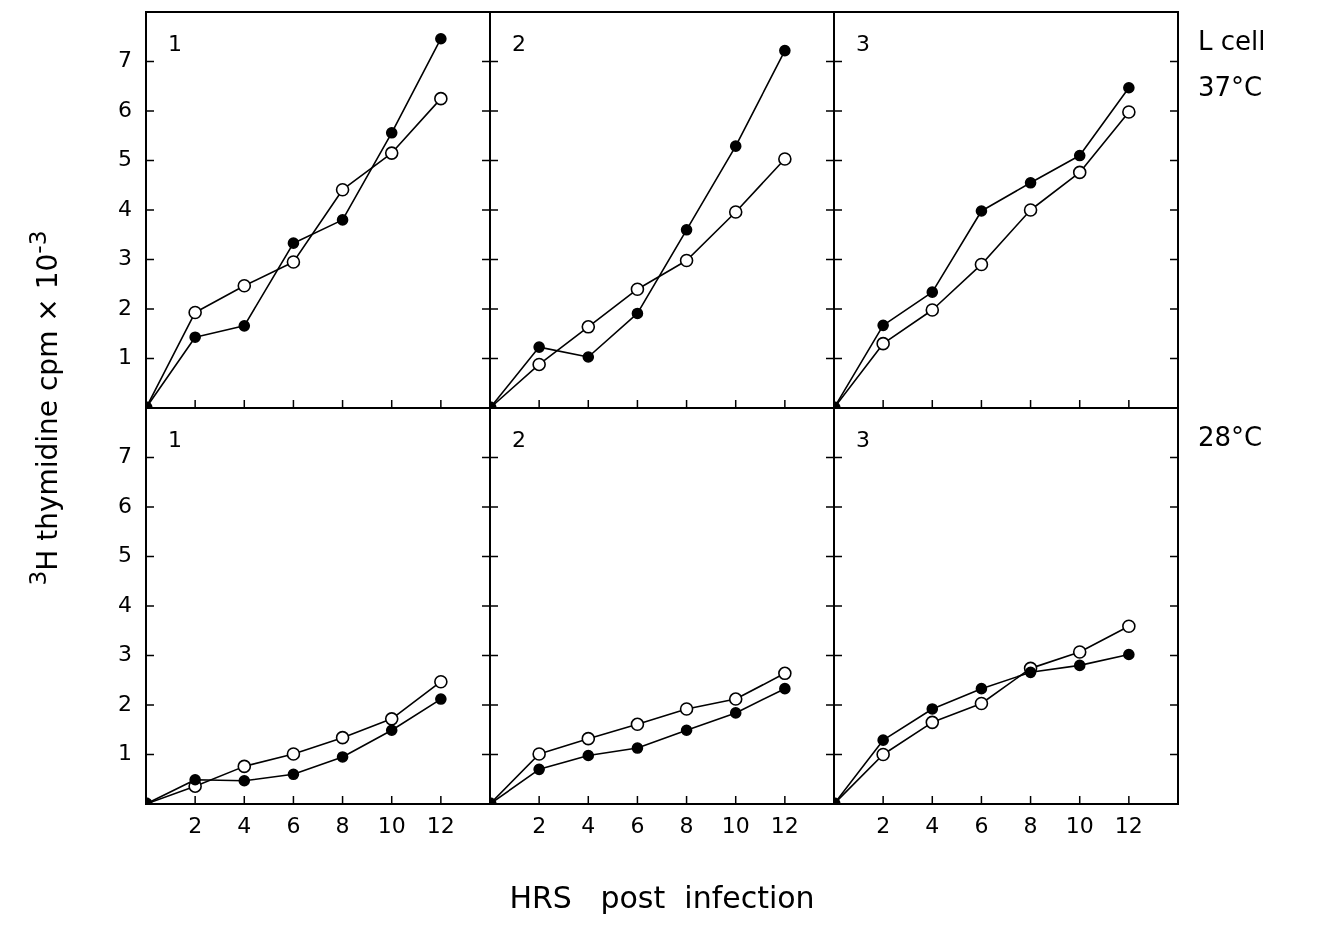 The width and height of the screenshot is (1337, 949). What do you see at coordinates (1230, 437) in the screenshot?
I see `text: 28°C` at bounding box center [1230, 437].